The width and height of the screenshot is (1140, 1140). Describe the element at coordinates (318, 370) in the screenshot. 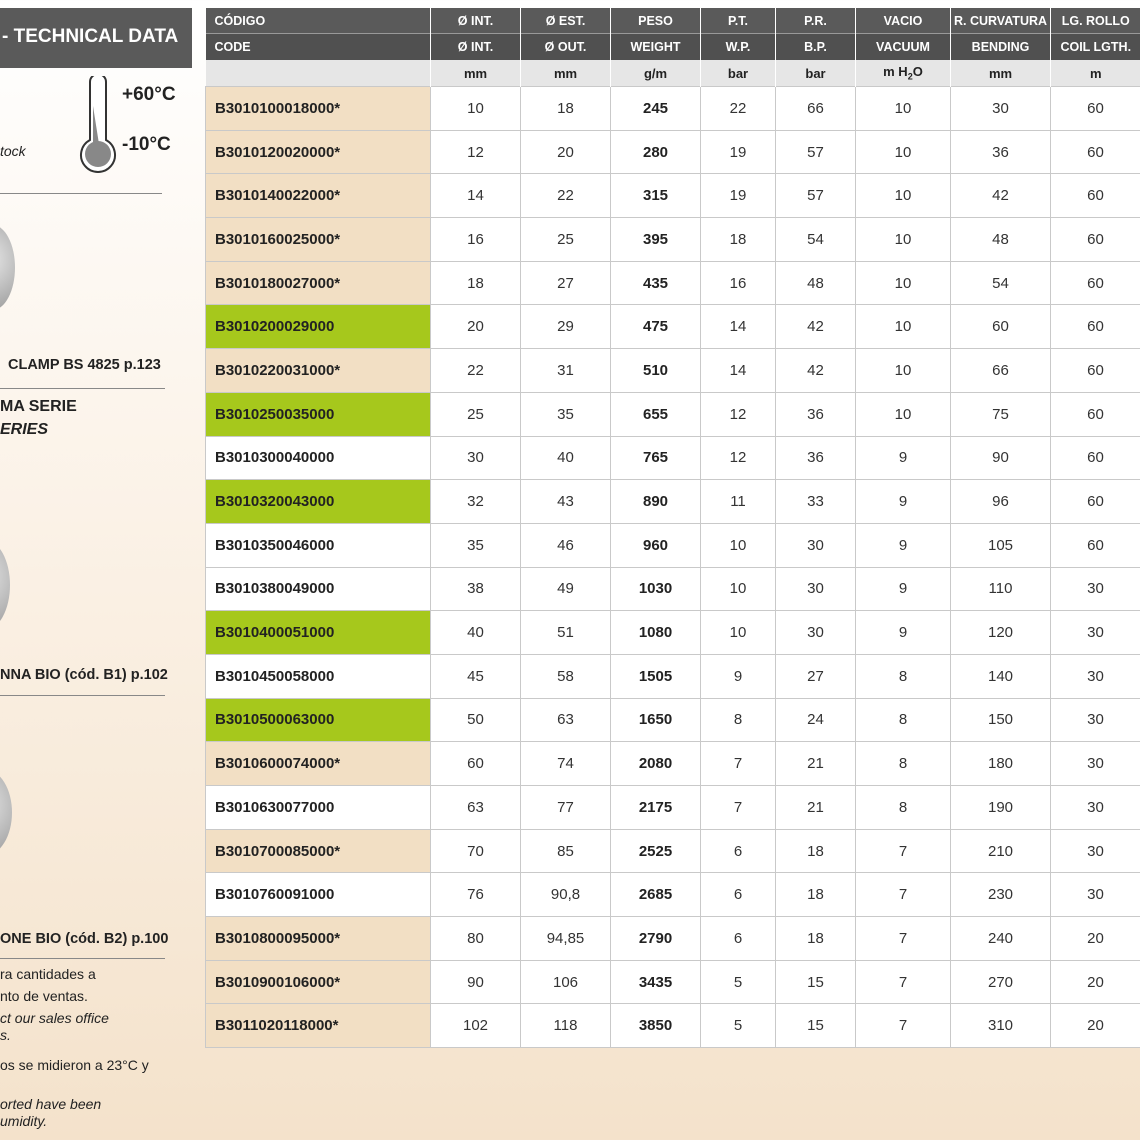

I see `product-code: B3010220031000*` at that location.